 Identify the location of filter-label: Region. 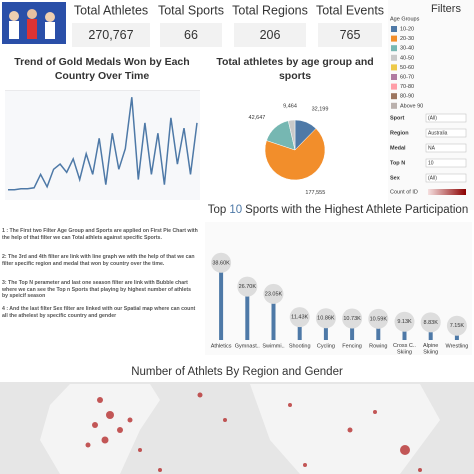
(399, 133).